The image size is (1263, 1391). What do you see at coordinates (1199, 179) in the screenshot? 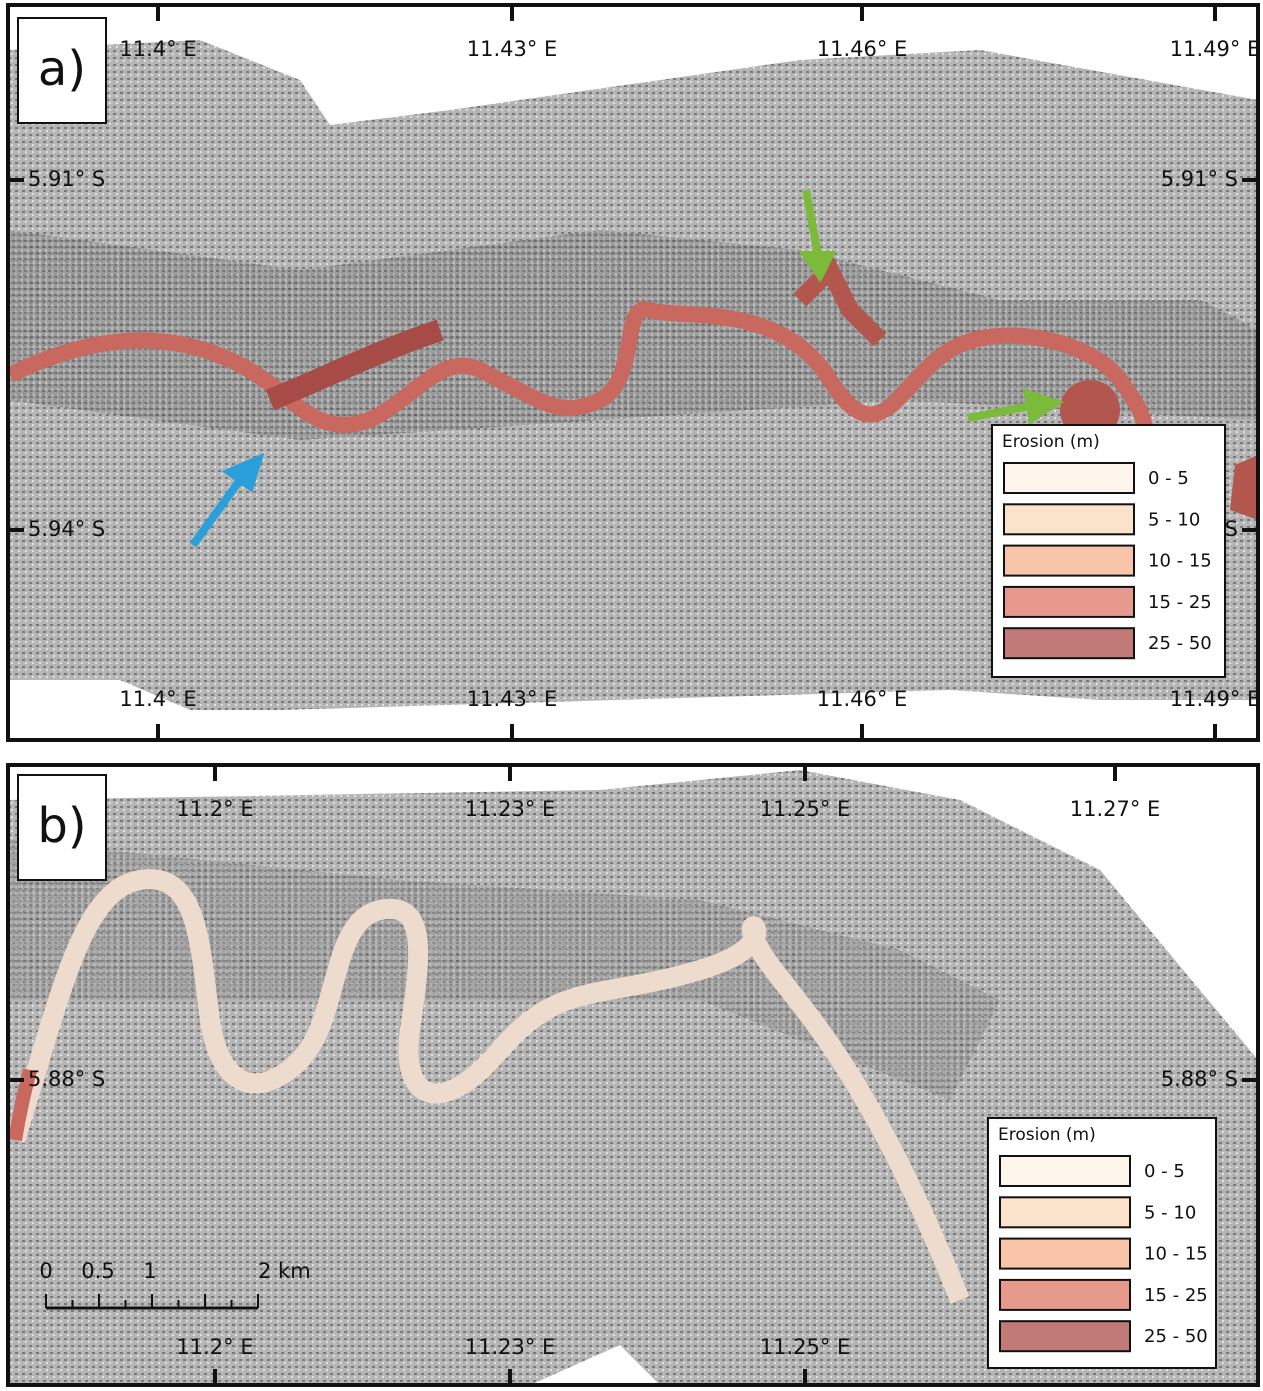
I see `right-coord-label: 5.91° S` at bounding box center [1199, 179].